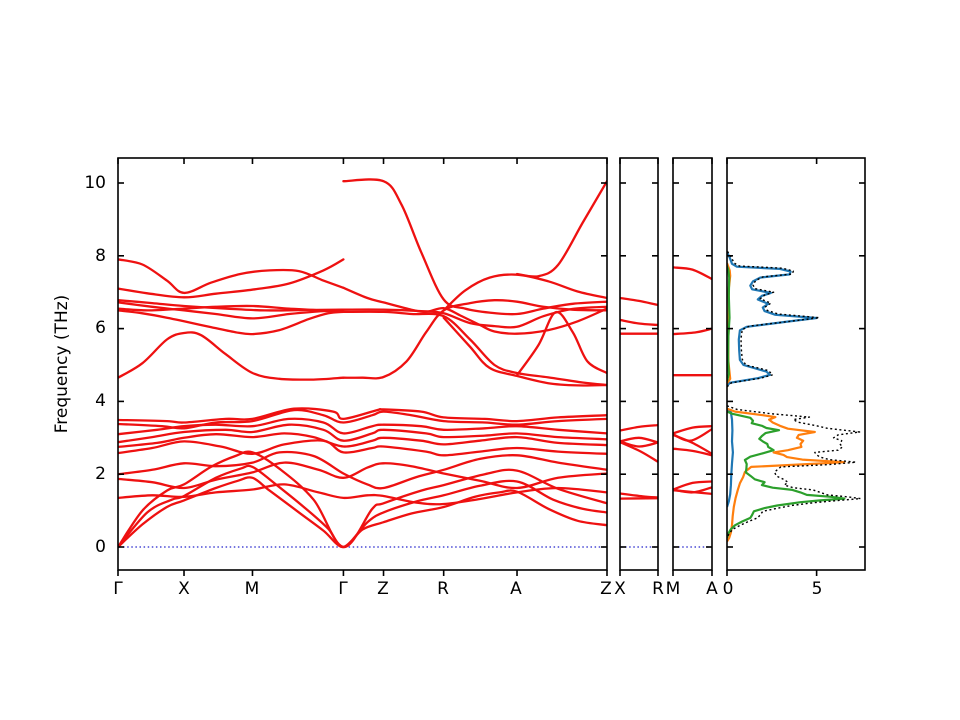 The width and height of the screenshot is (960, 720). I want to click on panel-xr, so click(639, 366).